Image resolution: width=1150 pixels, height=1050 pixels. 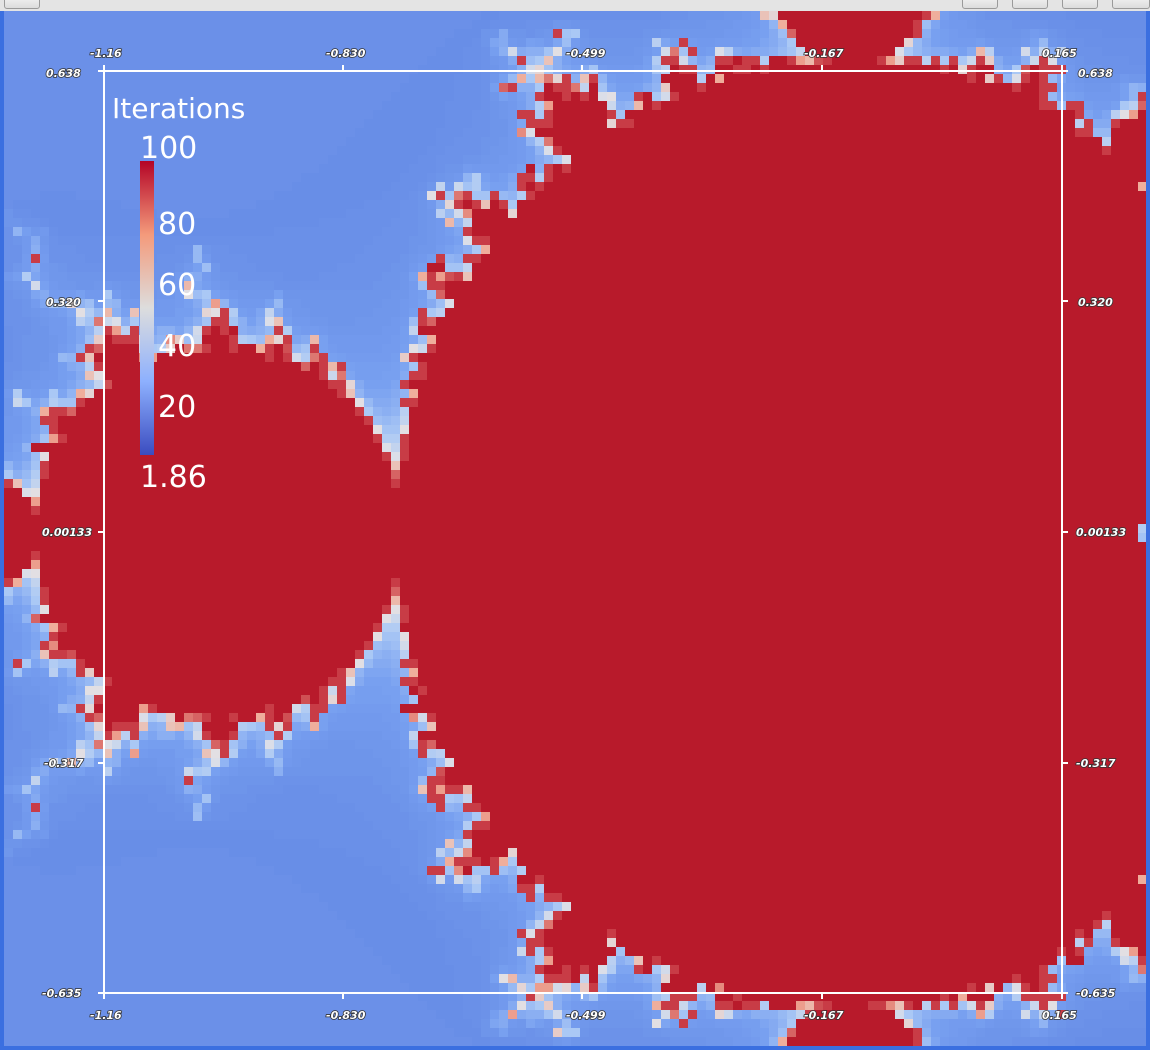 What do you see at coordinates (1030, 4) in the screenshot?
I see `split-vertical-button` at bounding box center [1030, 4].